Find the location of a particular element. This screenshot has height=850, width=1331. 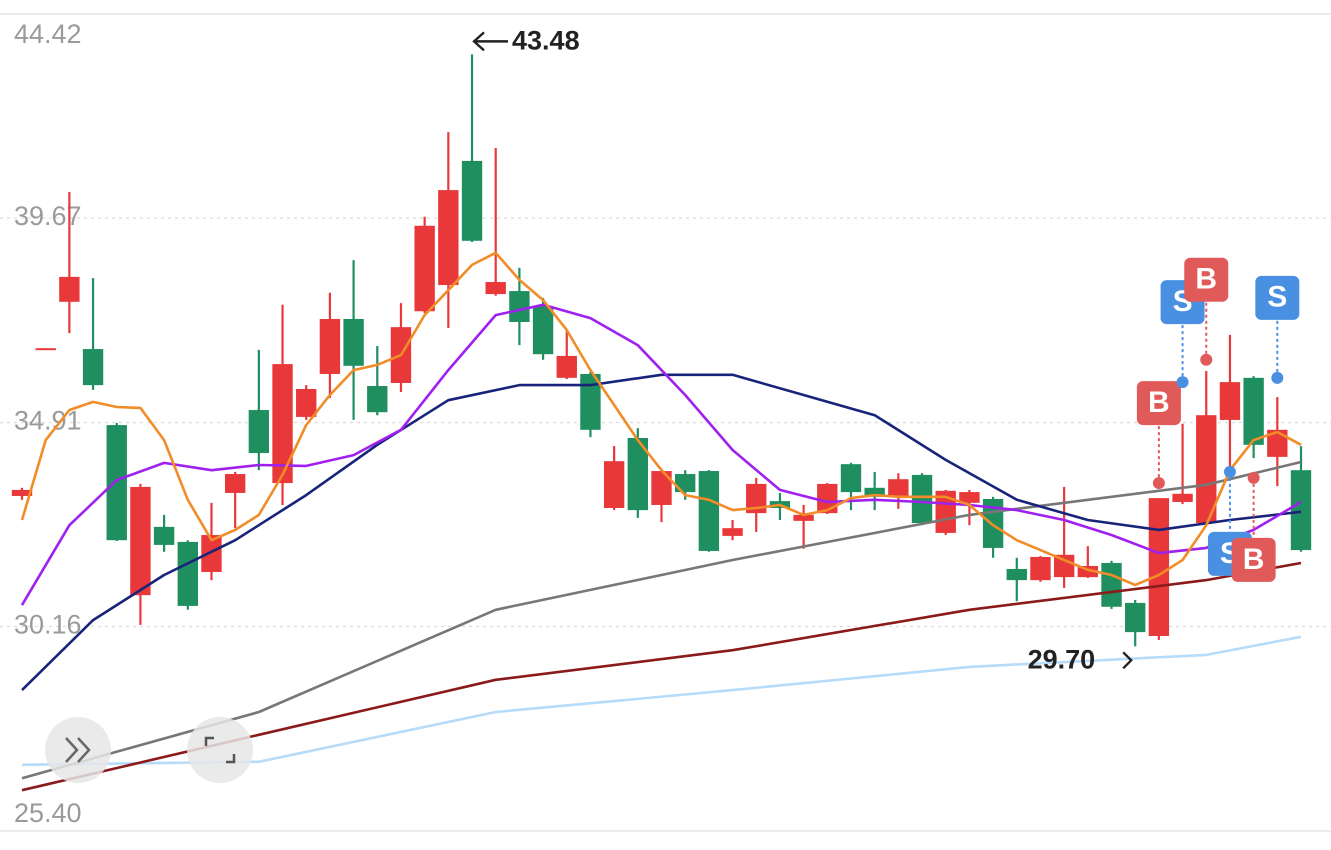

annotation-label: 43.48 is located at coordinates (546, 41).